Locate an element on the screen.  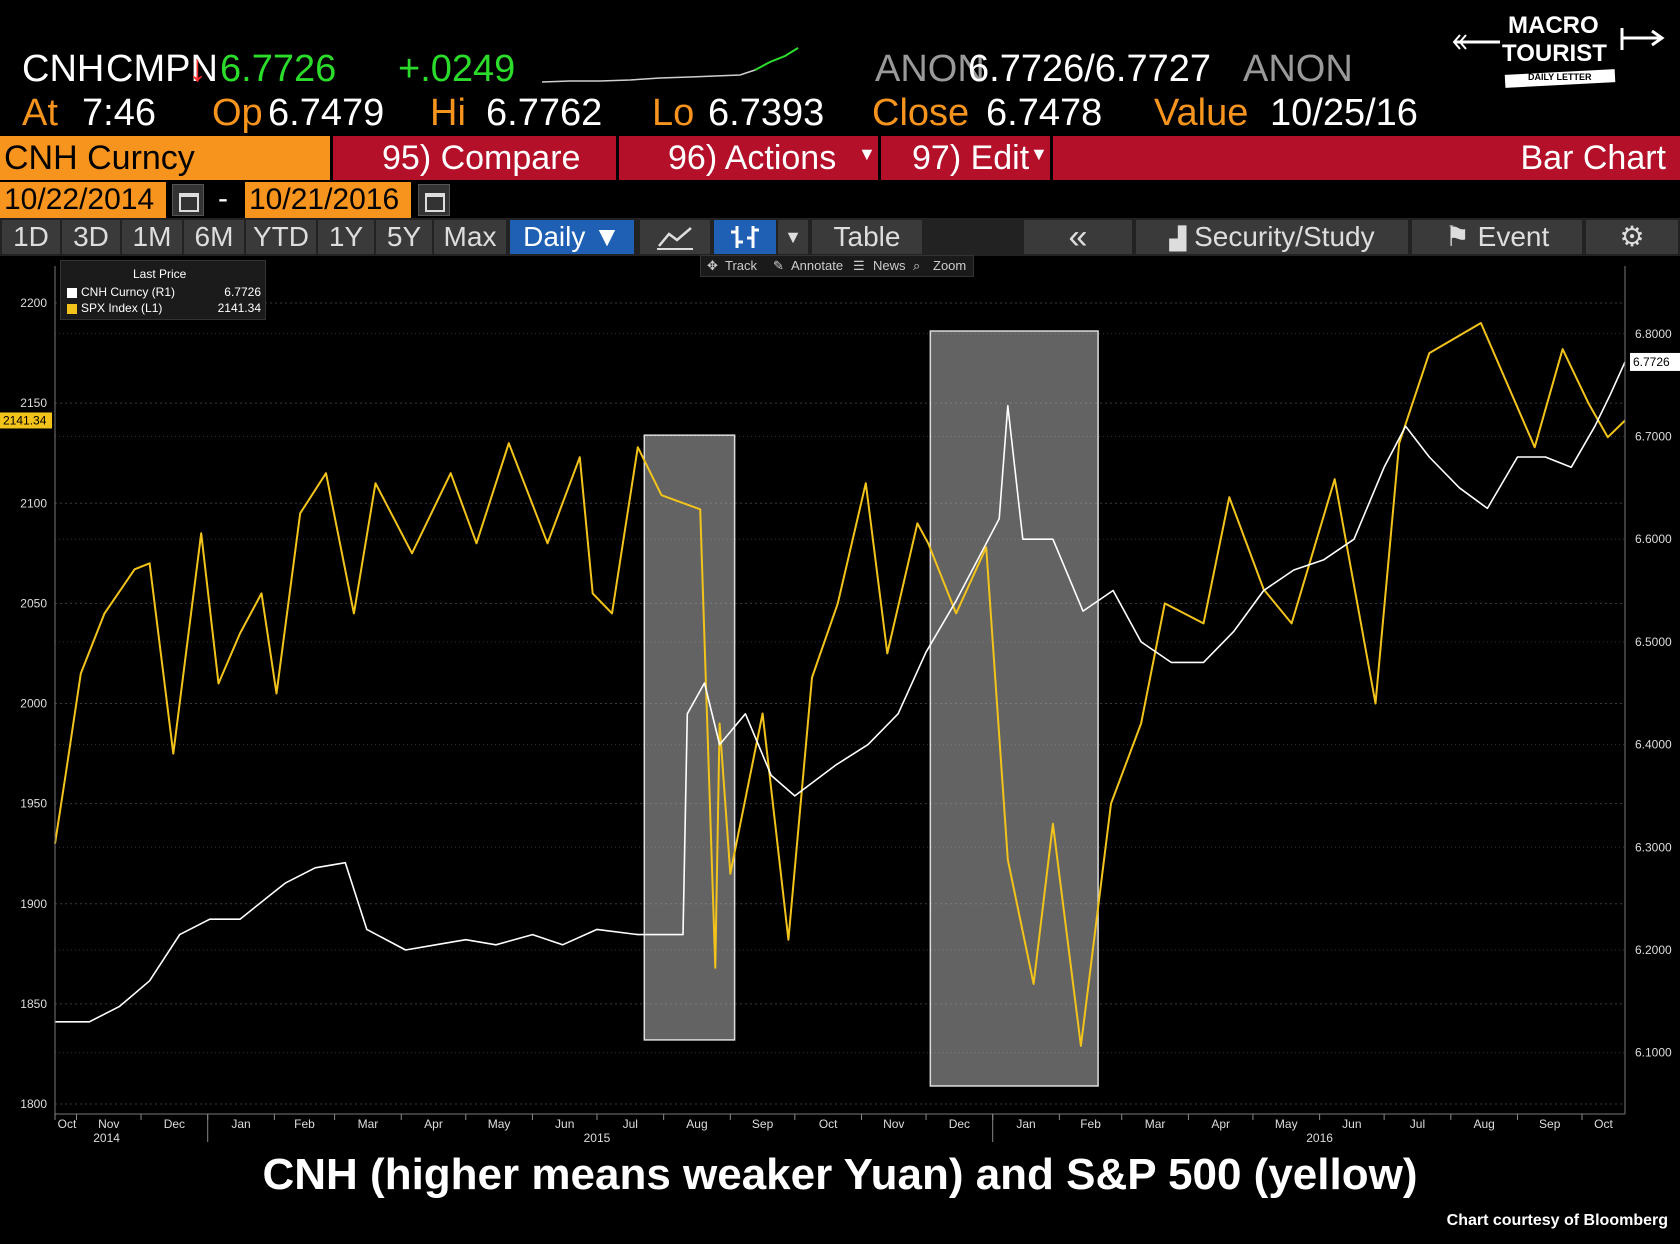
intraday-sparkline is located at coordinates (670, 65).